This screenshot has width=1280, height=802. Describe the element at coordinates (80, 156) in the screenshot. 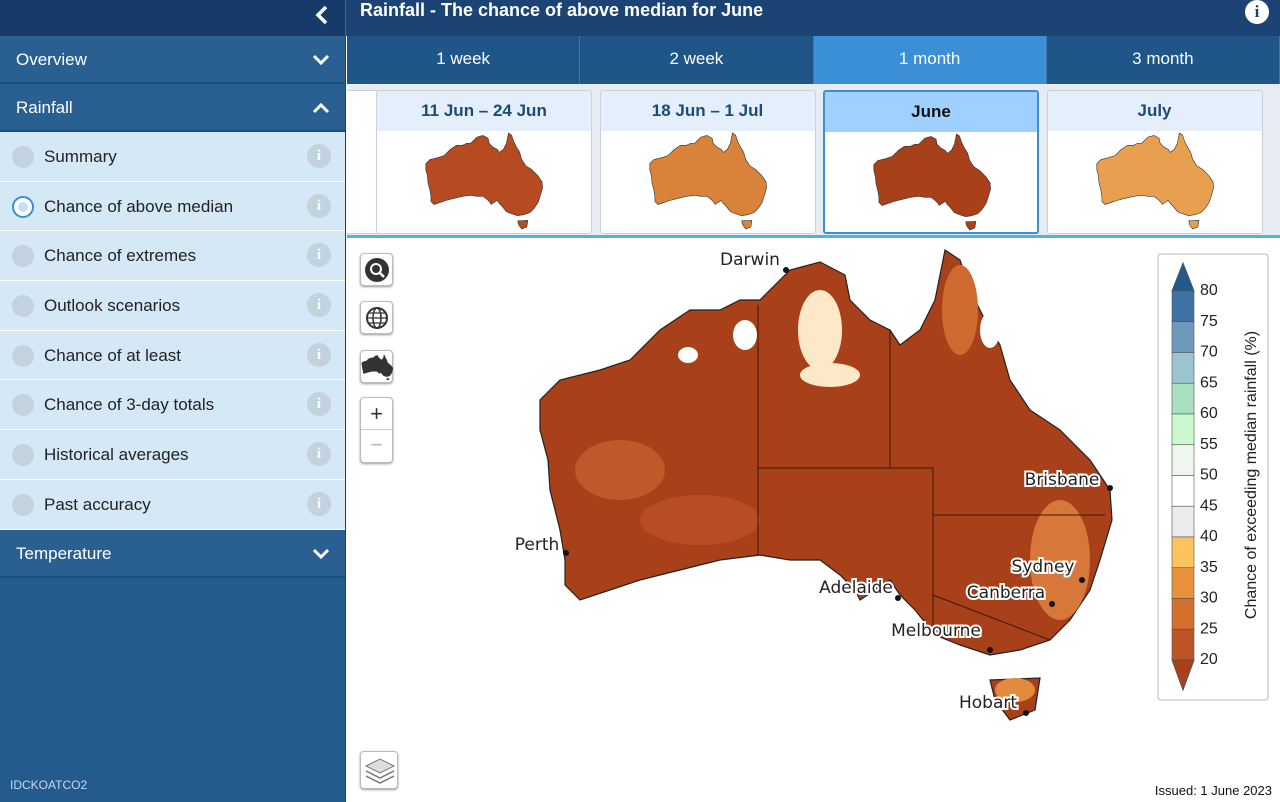

I see `item-label: Summary` at that location.